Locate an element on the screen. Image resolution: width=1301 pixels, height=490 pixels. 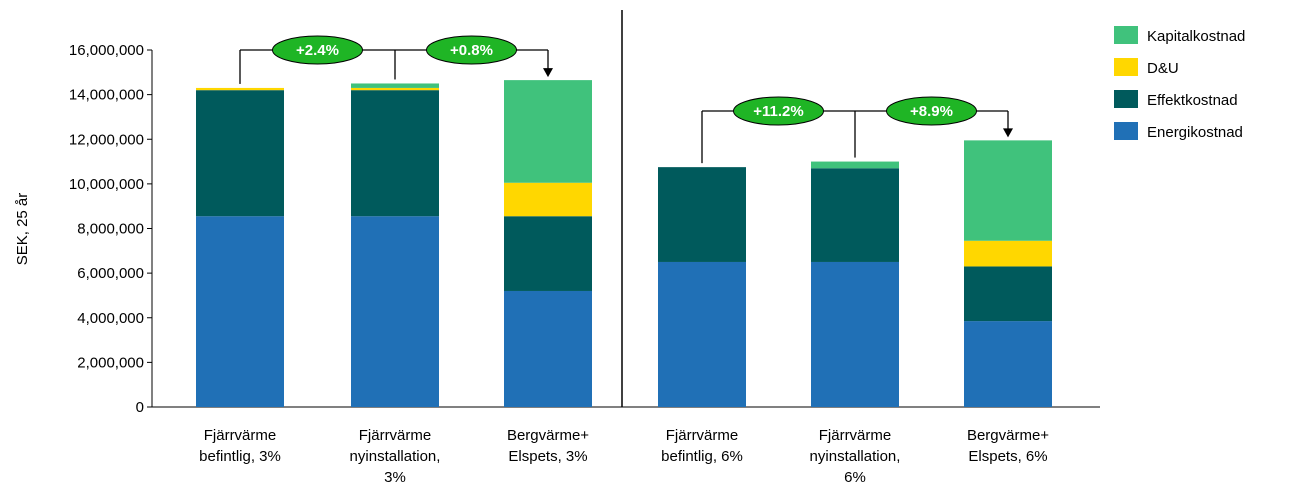
y-tick-label: 10,000,000 is located at coordinates (106, 184).